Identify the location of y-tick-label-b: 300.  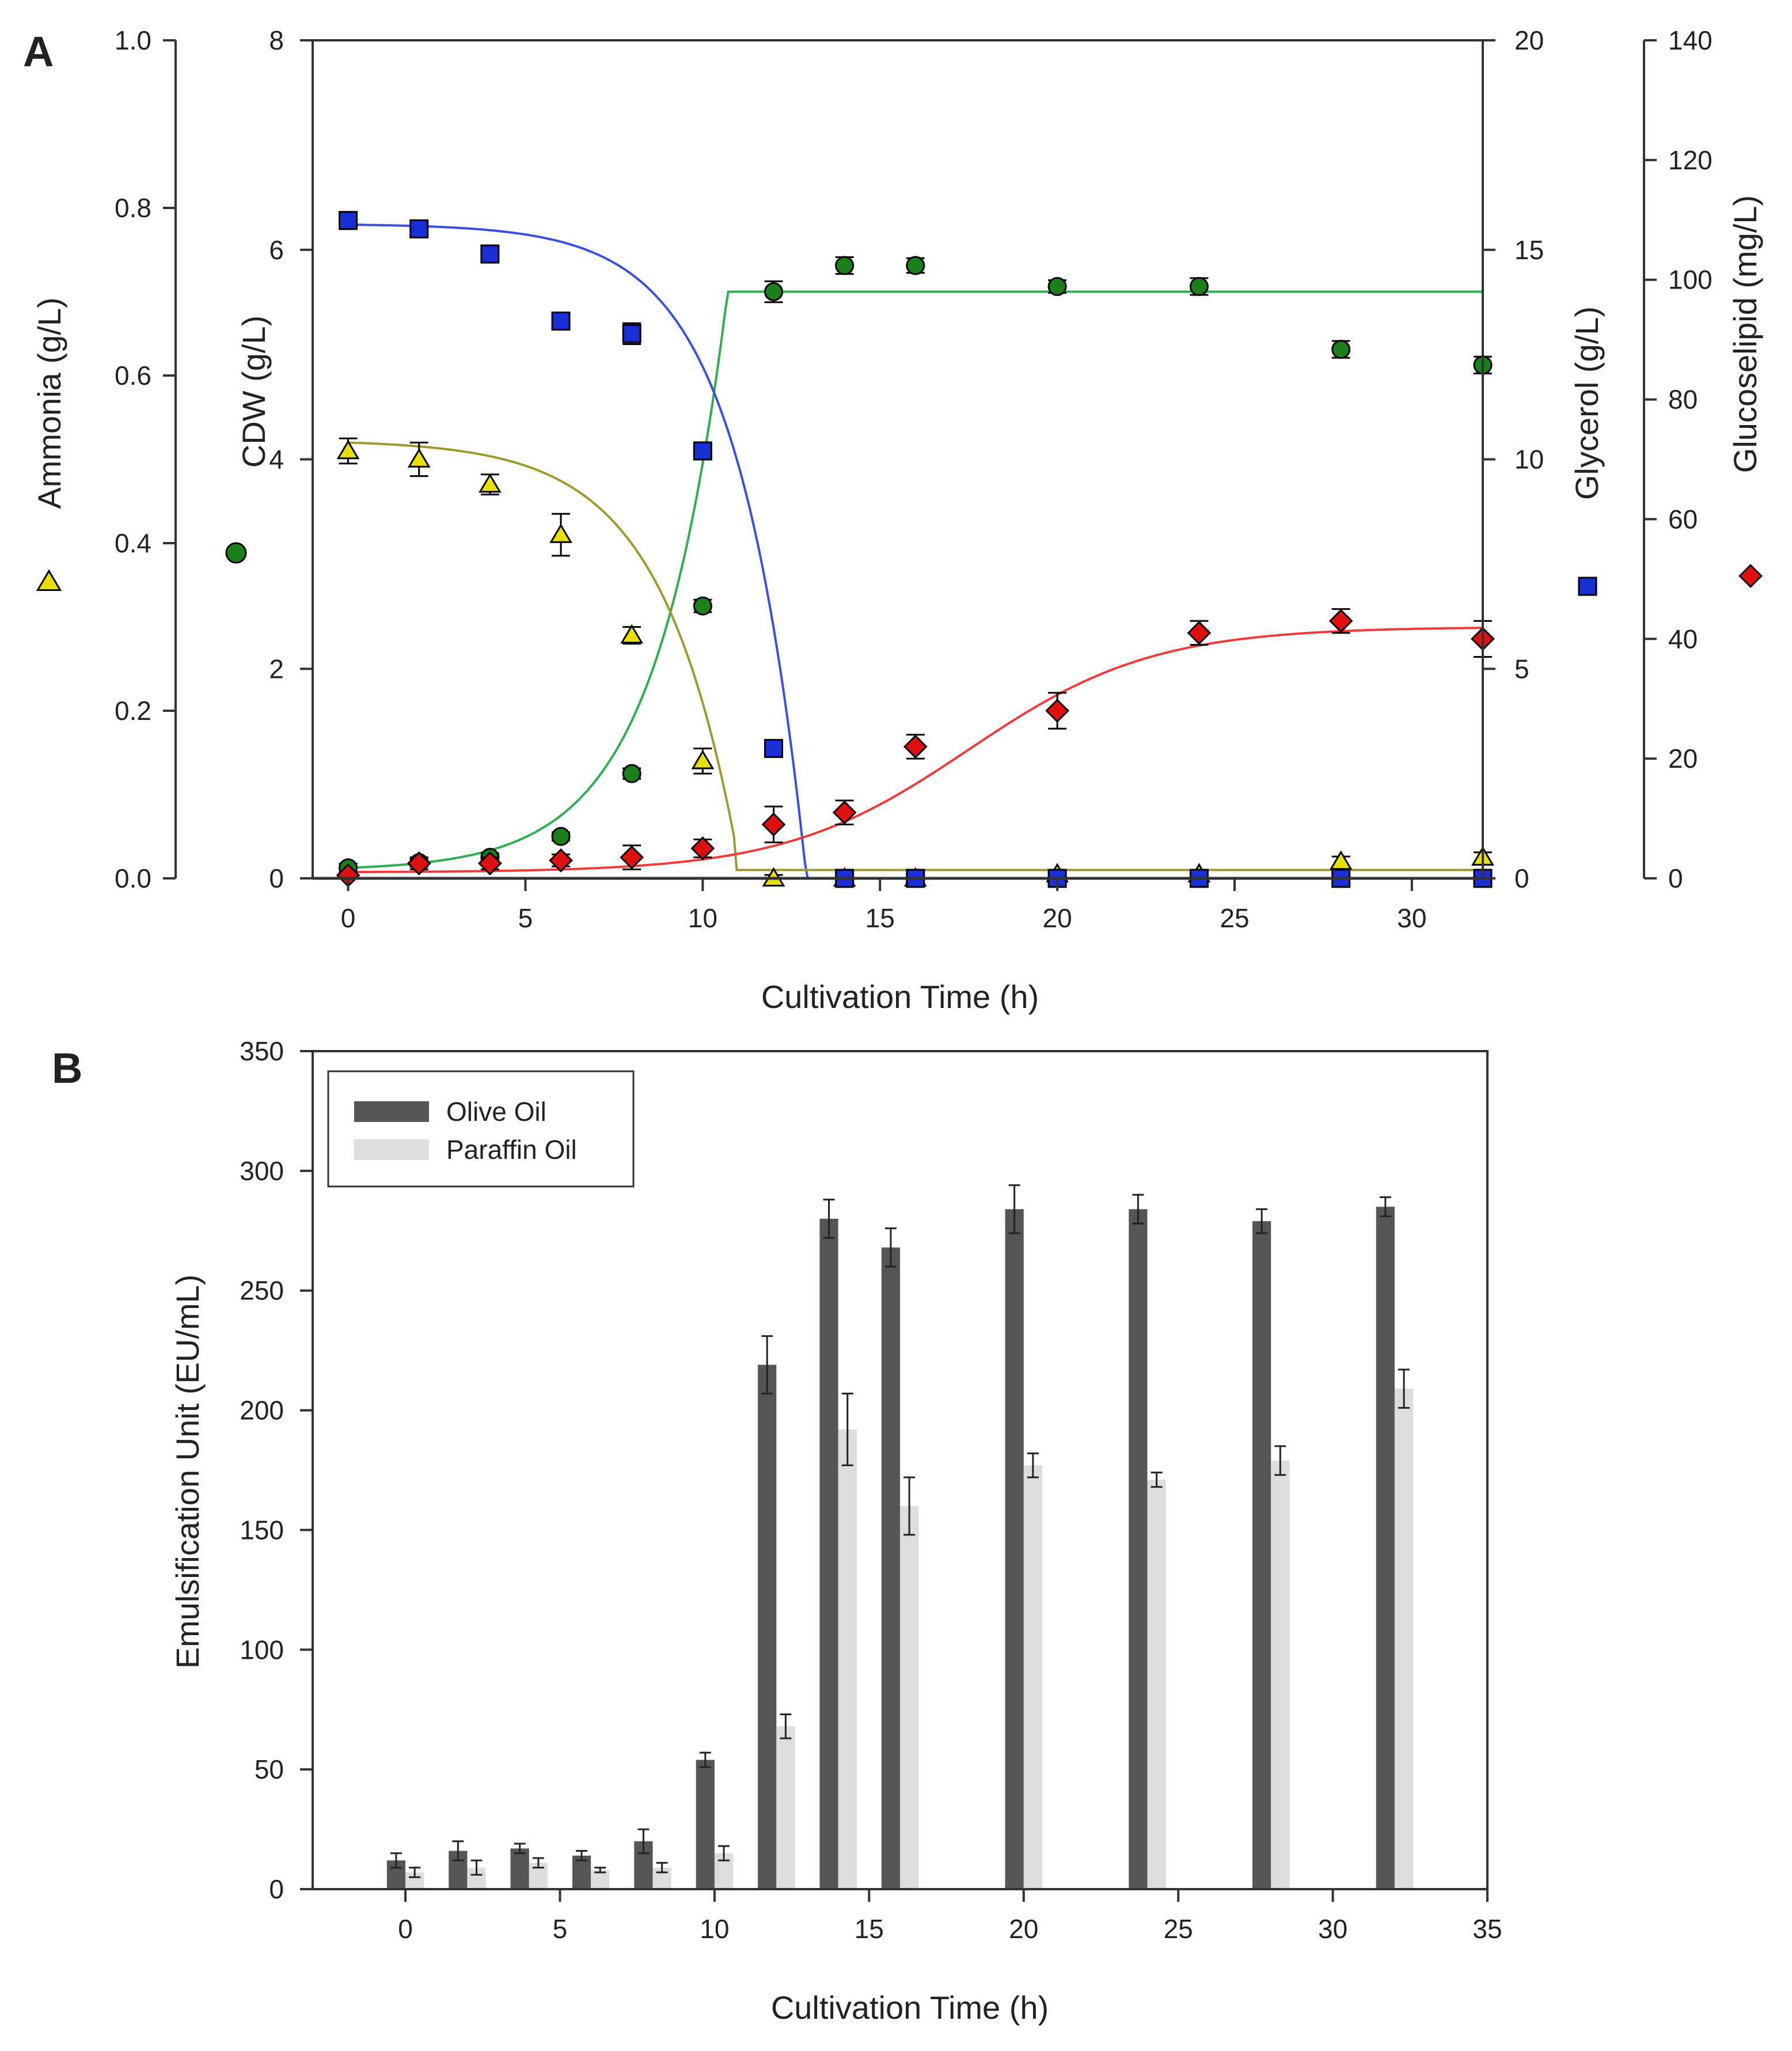
(262, 1171).